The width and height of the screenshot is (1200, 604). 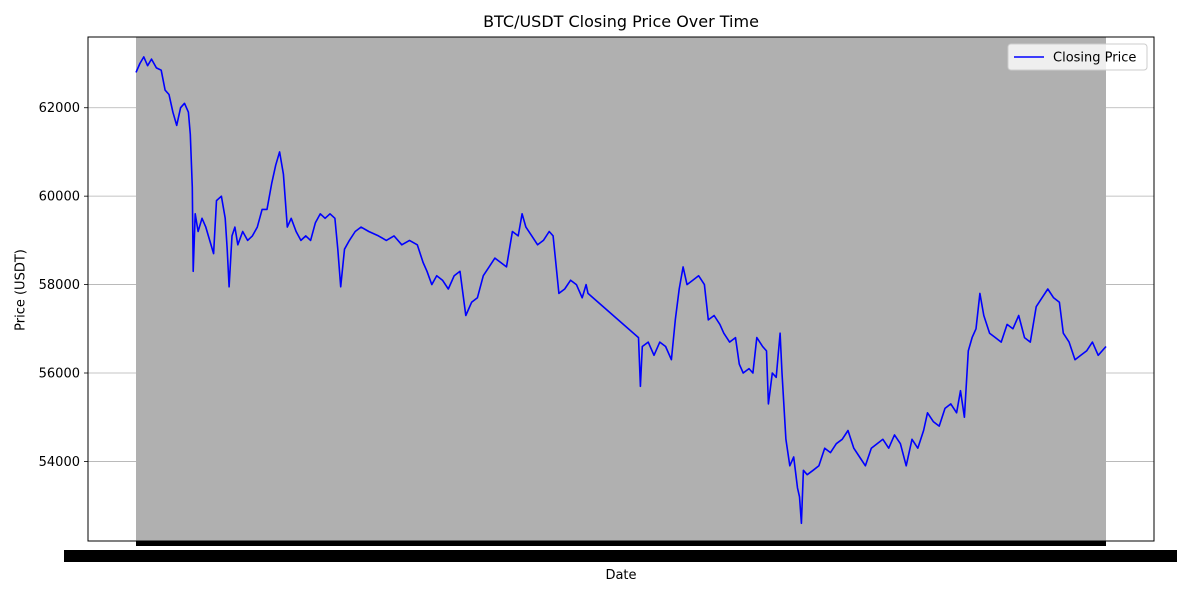 I want to click on y-tick-label-58000: 58000, so click(x=59, y=285).